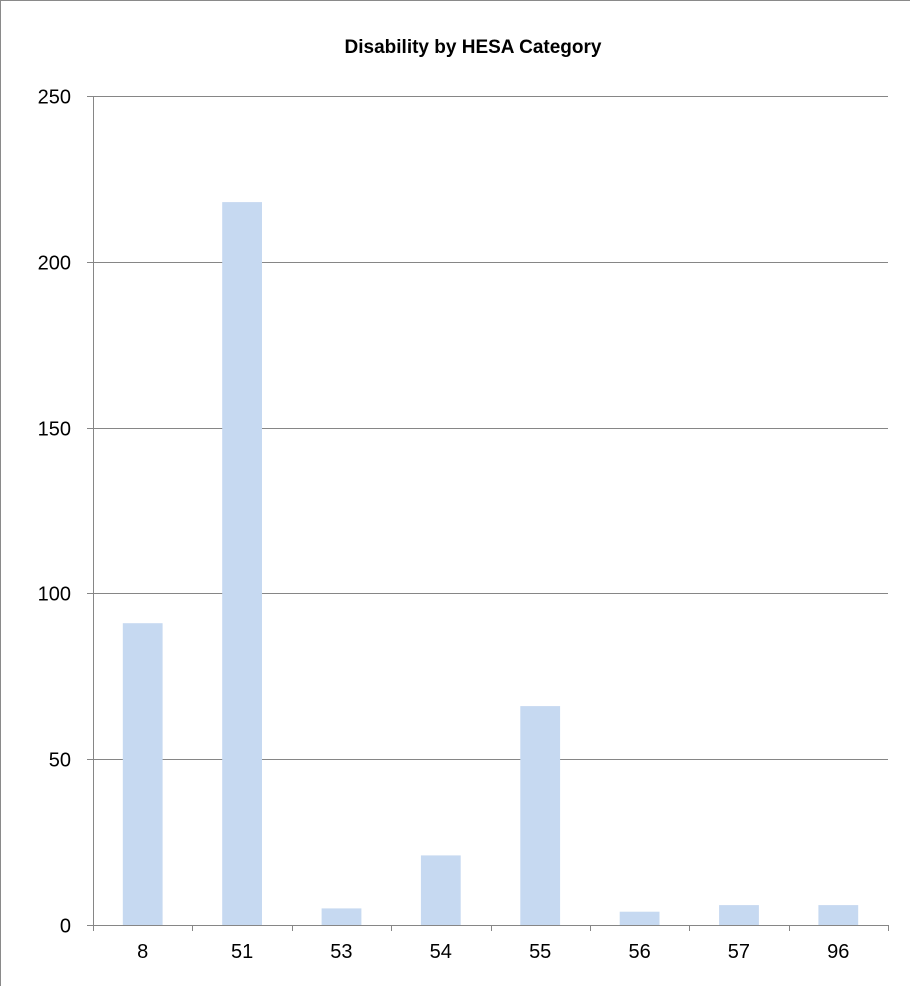 This screenshot has height=986, width=910. What do you see at coordinates (473, 47) in the screenshot?
I see `chart-title: Disability by HESA Category` at bounding box center [473, 47].